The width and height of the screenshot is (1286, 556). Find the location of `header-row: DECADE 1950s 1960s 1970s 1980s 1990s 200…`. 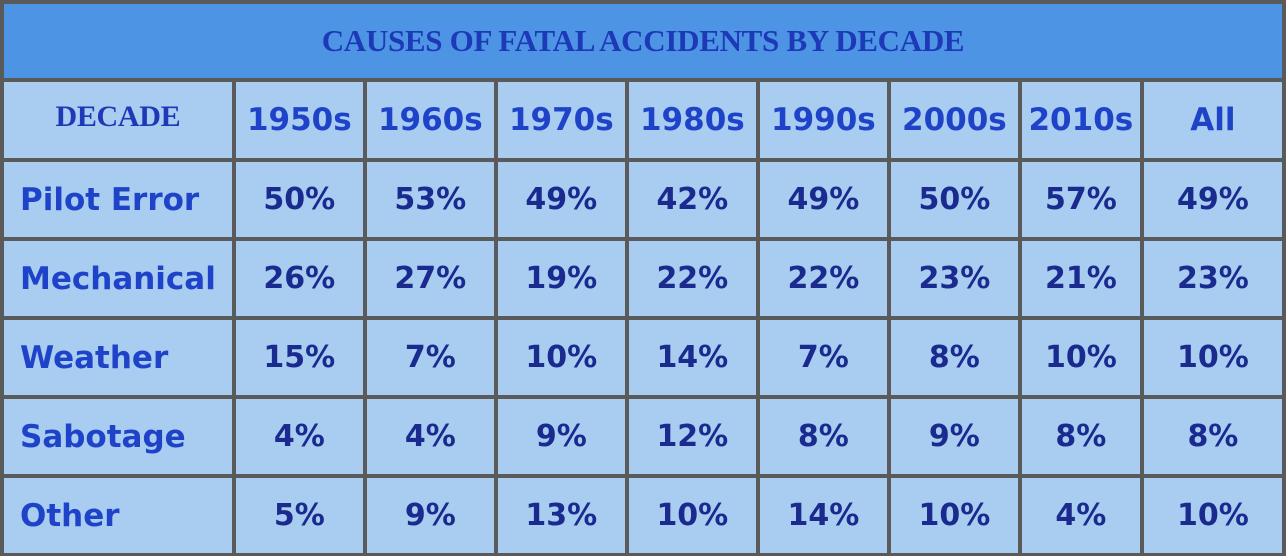

header-row: DECADE 1950s 1960s 1970s 1980s 1990s 200… is located at coordinates (643, 120).